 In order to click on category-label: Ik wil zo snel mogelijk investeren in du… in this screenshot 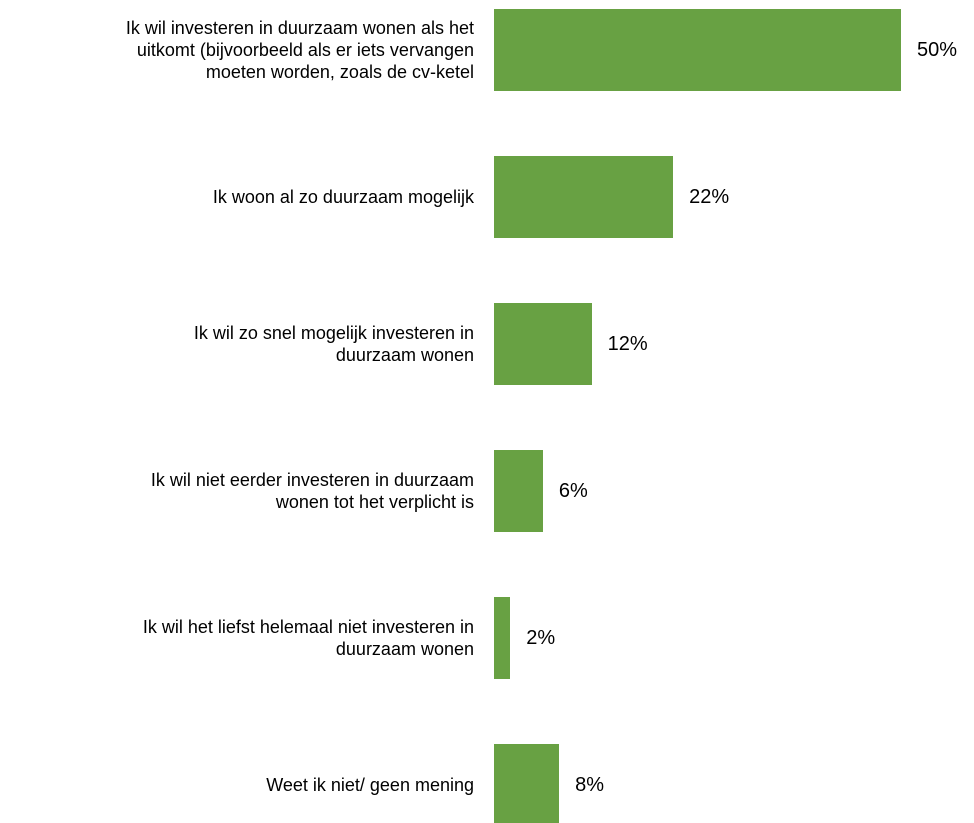, I will do `click(333, 344)`.